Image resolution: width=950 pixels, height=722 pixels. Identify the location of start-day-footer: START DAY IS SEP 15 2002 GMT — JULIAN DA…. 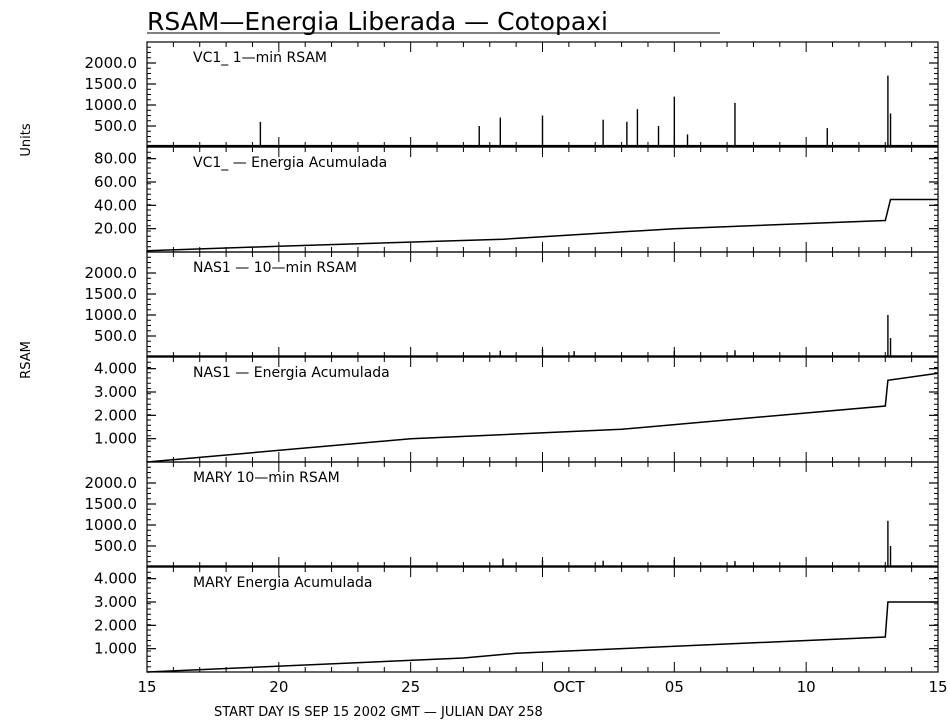
(378, 712).